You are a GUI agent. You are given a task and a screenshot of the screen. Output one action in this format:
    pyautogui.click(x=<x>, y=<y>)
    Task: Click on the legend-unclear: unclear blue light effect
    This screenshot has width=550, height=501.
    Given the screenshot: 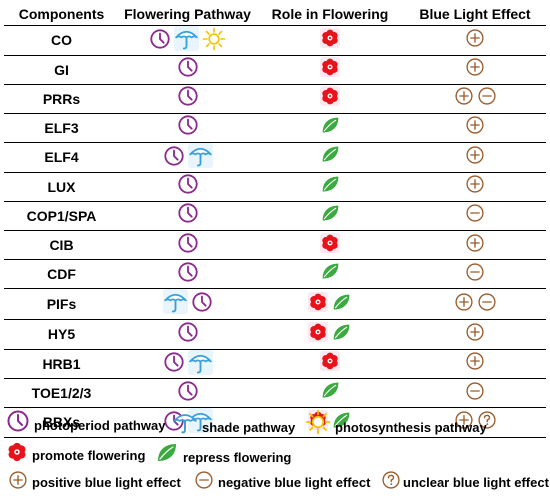 What is the action you would take?
    pyautogui.click(x=465, y=480)
    